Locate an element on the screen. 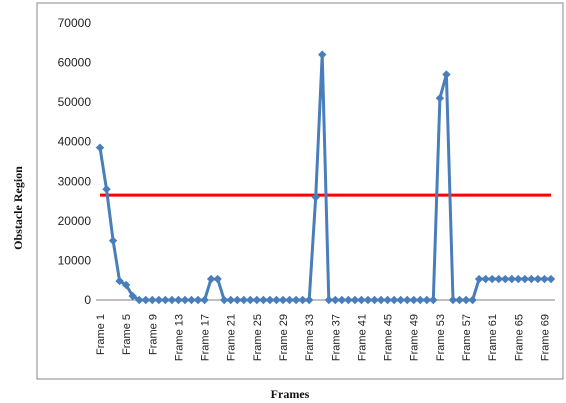 The height and width of the screenshot is (403, 566). x-tick-label: Frame 53 is located at coordinates (441, 337).